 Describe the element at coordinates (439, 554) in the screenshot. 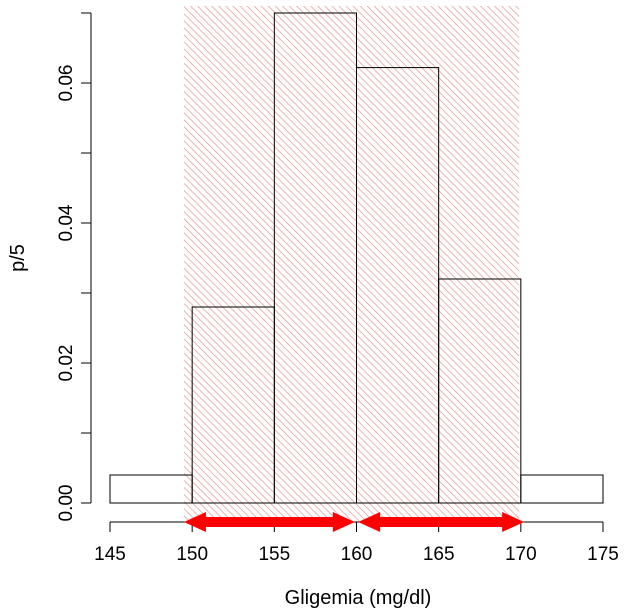

I see `x-tick-label: 165` at that location.